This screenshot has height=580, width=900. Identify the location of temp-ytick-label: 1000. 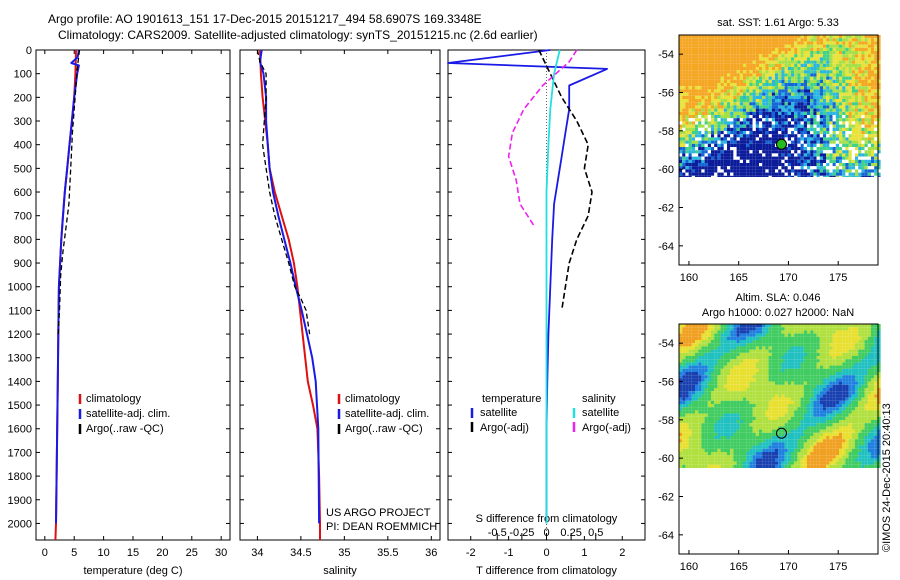
(20, 288).